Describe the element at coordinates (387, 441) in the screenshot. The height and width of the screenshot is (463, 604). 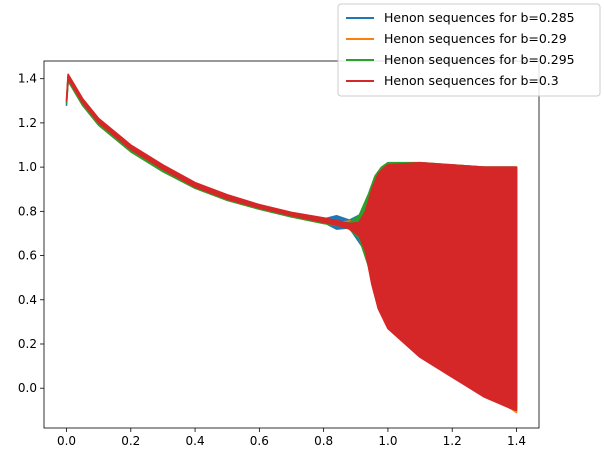
I see `x-tick-label: 1.0` at that location.